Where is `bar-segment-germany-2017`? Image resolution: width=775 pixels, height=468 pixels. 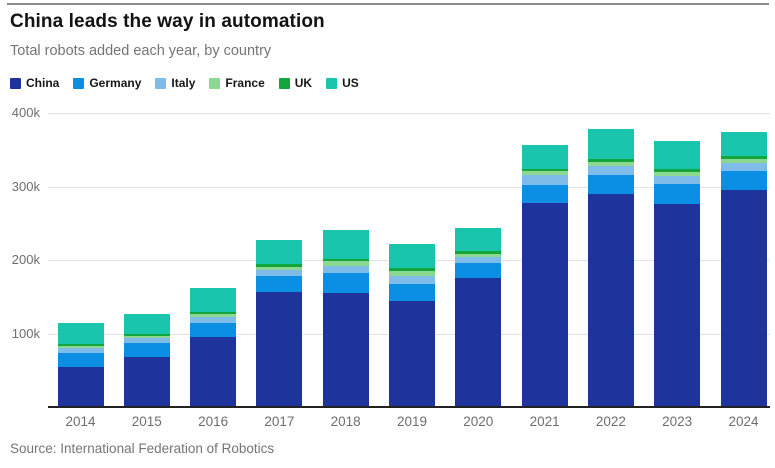 bar-segment-germany-2017 is located at coordinates (279, 284).